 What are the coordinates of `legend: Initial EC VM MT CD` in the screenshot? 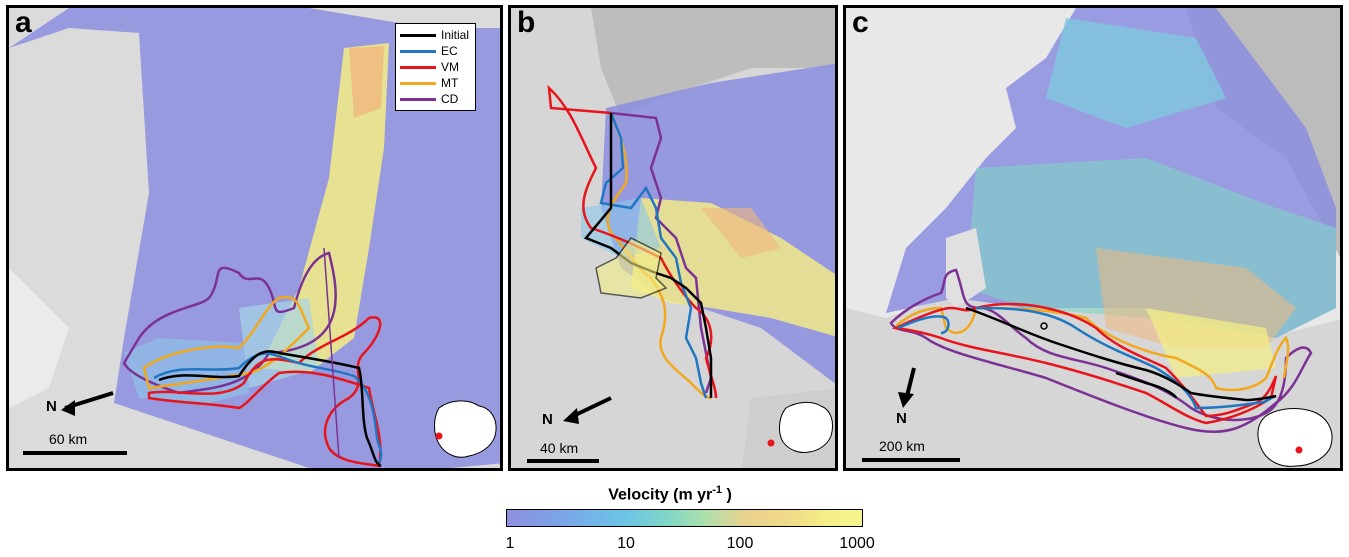 It's located at (436, 67).